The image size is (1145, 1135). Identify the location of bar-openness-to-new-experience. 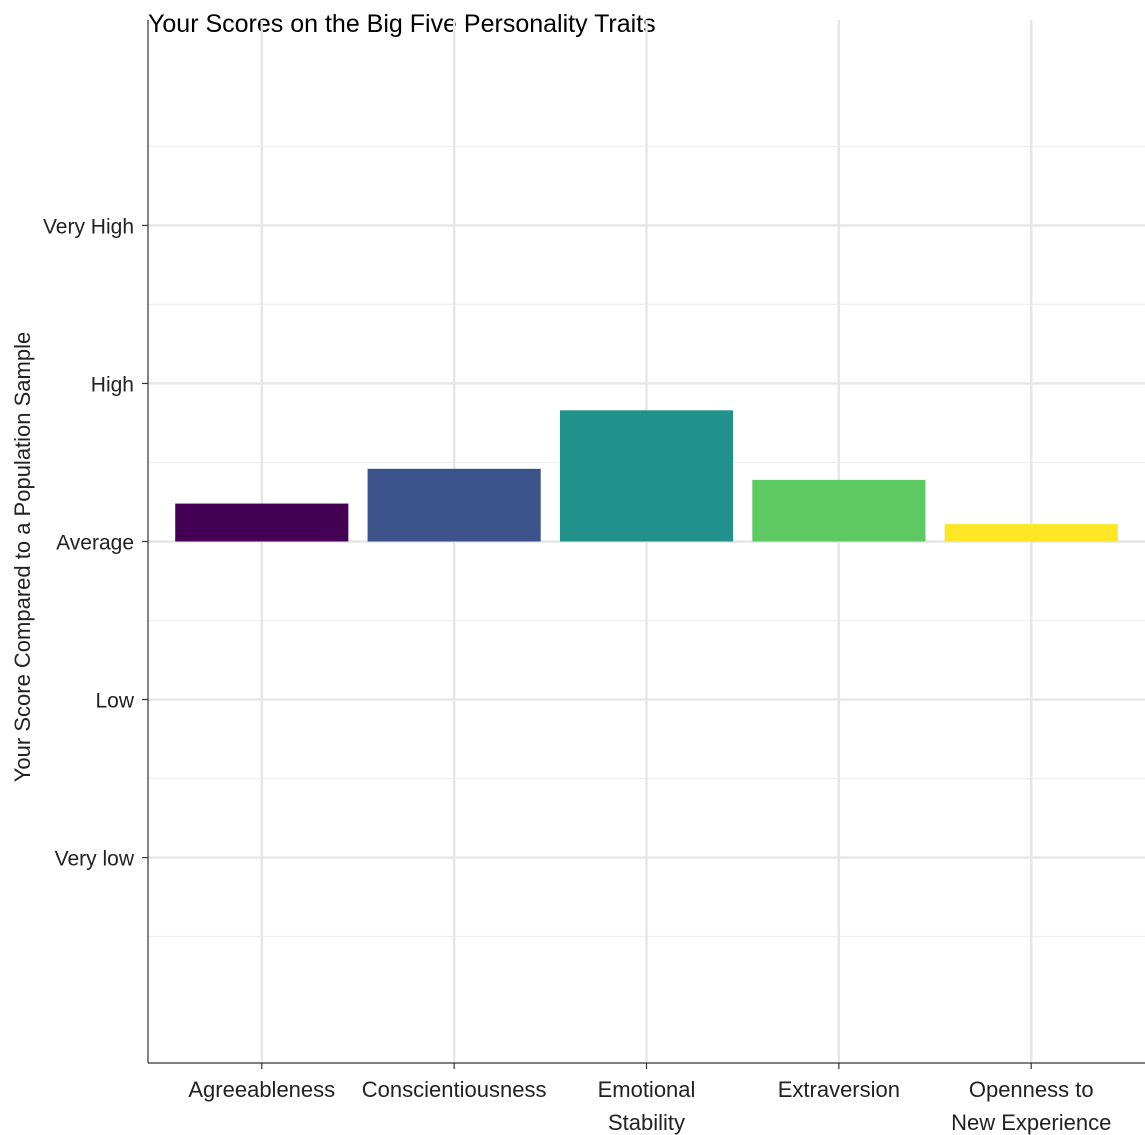
(1031, 533).